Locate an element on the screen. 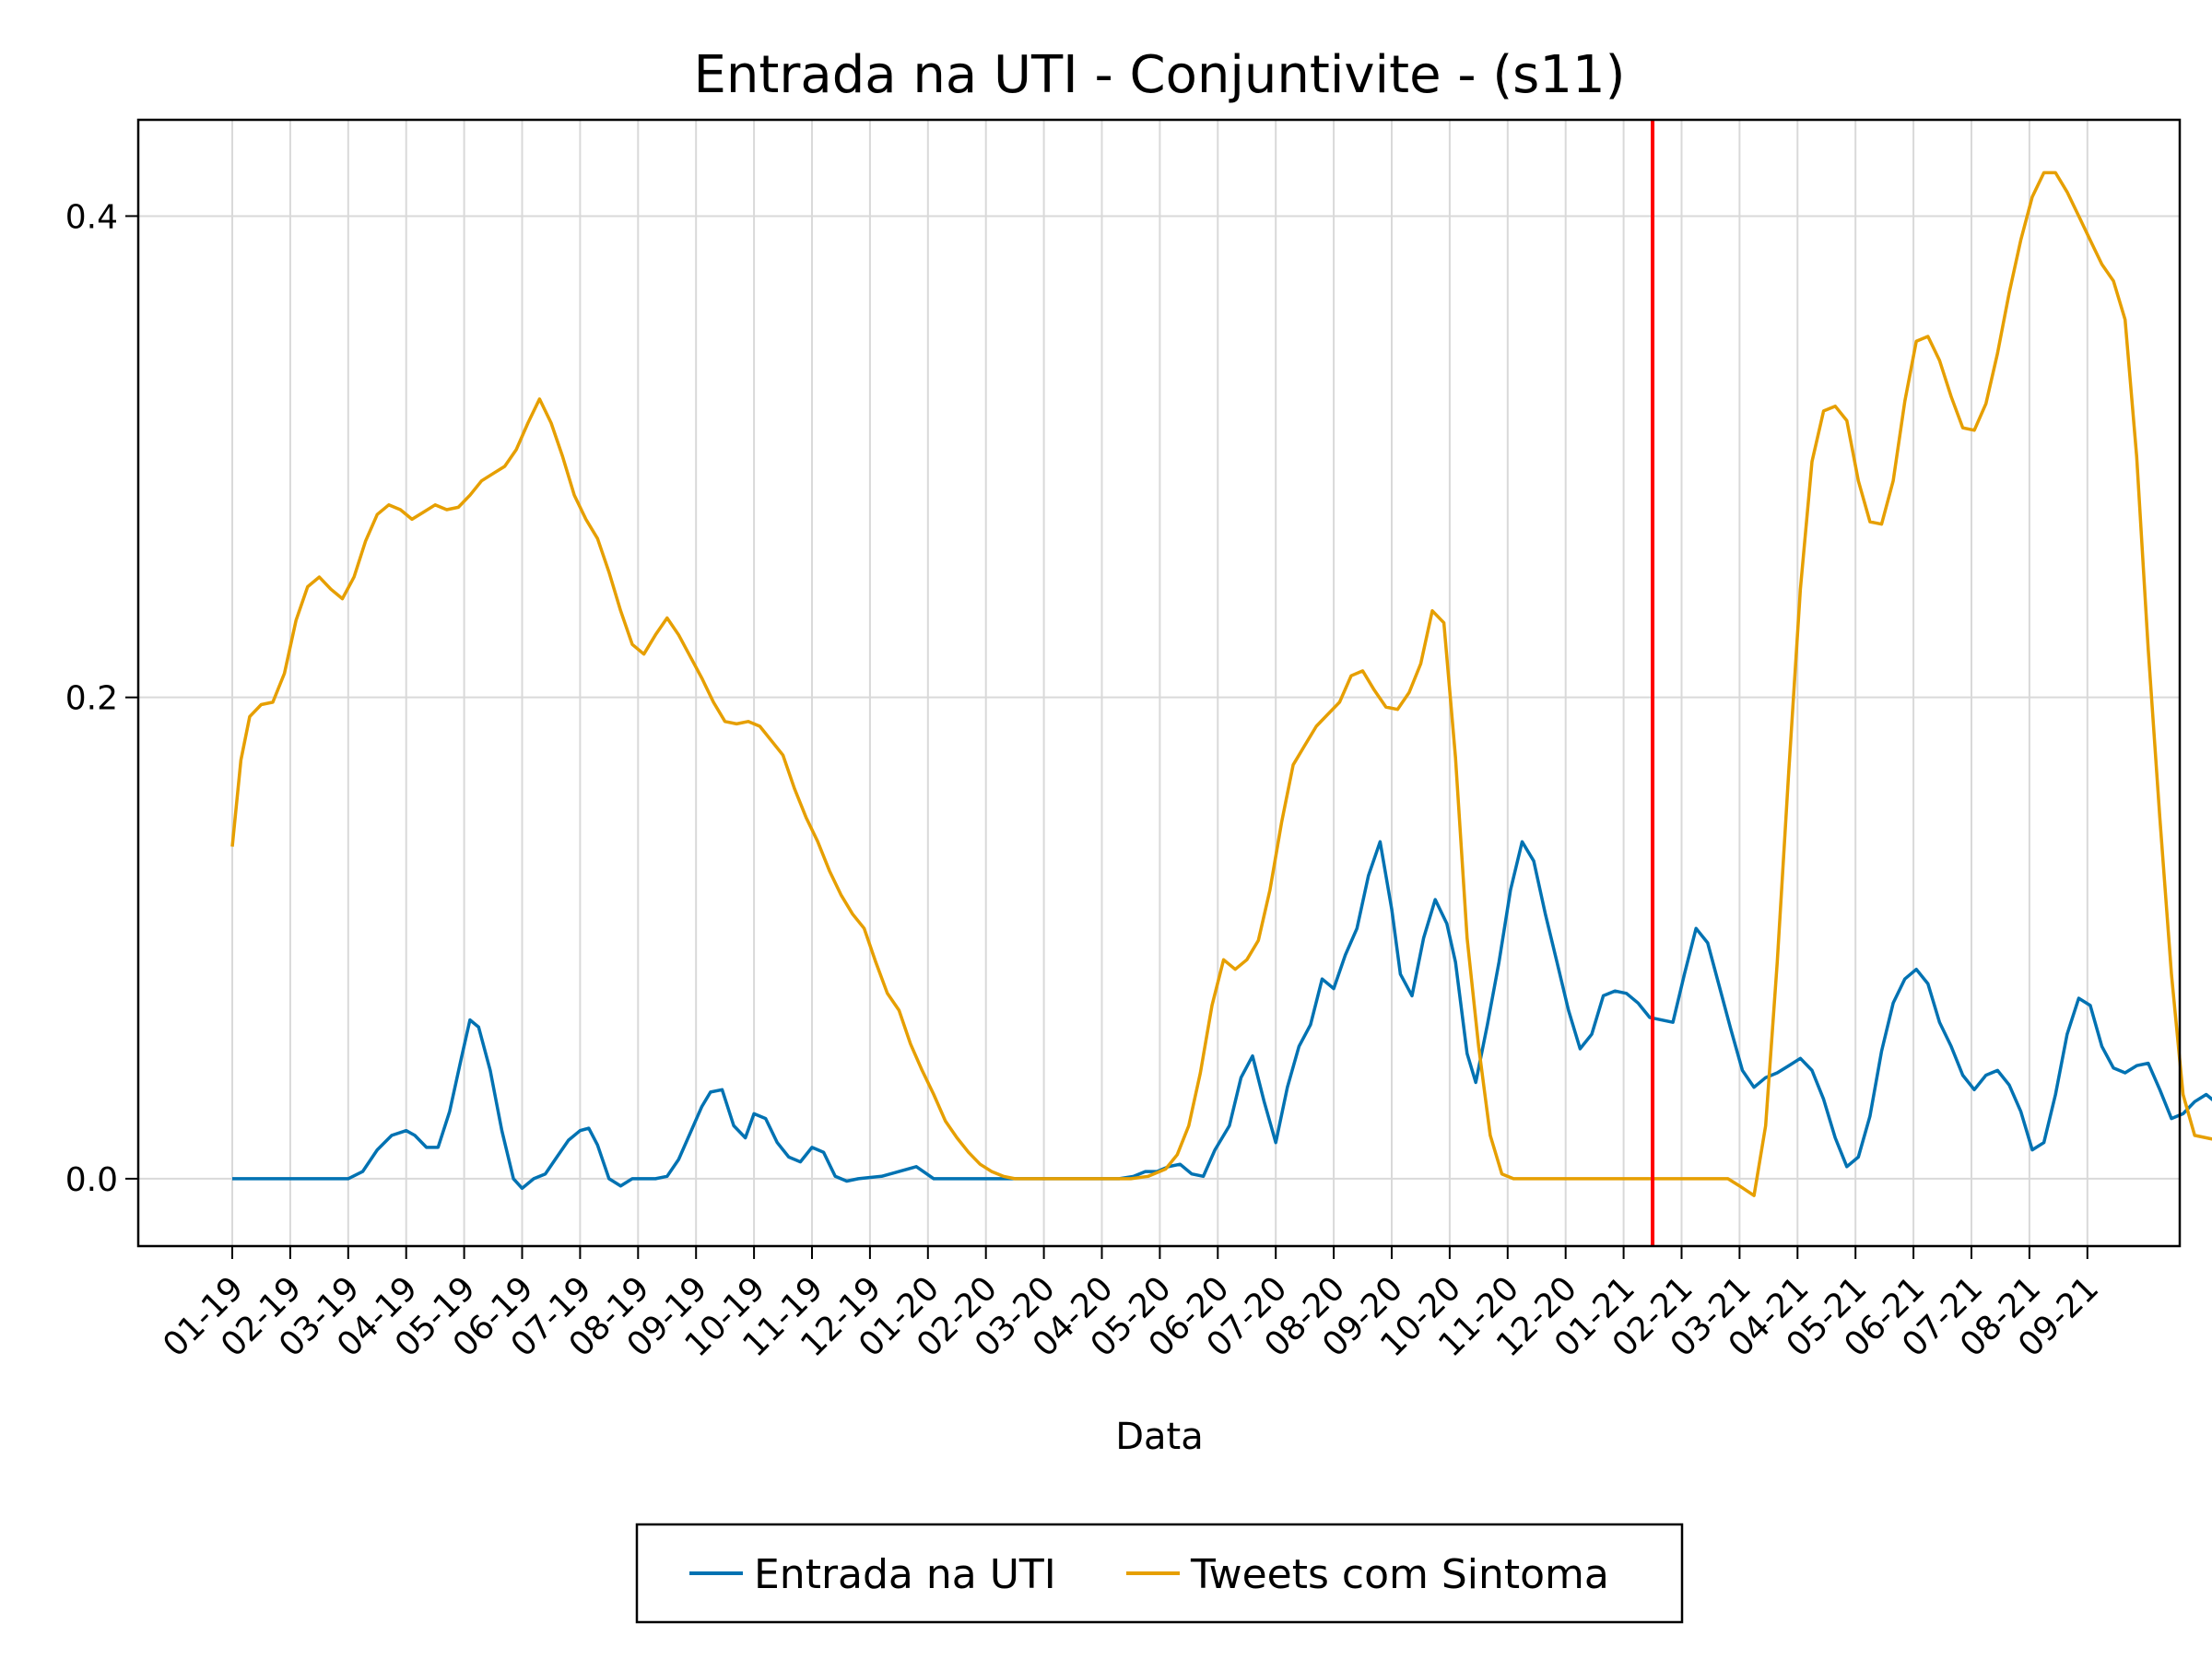 The image size is (2212, 1659). y-axis: 0.0 0.2 0.4 is located at coordinates (101, 698).